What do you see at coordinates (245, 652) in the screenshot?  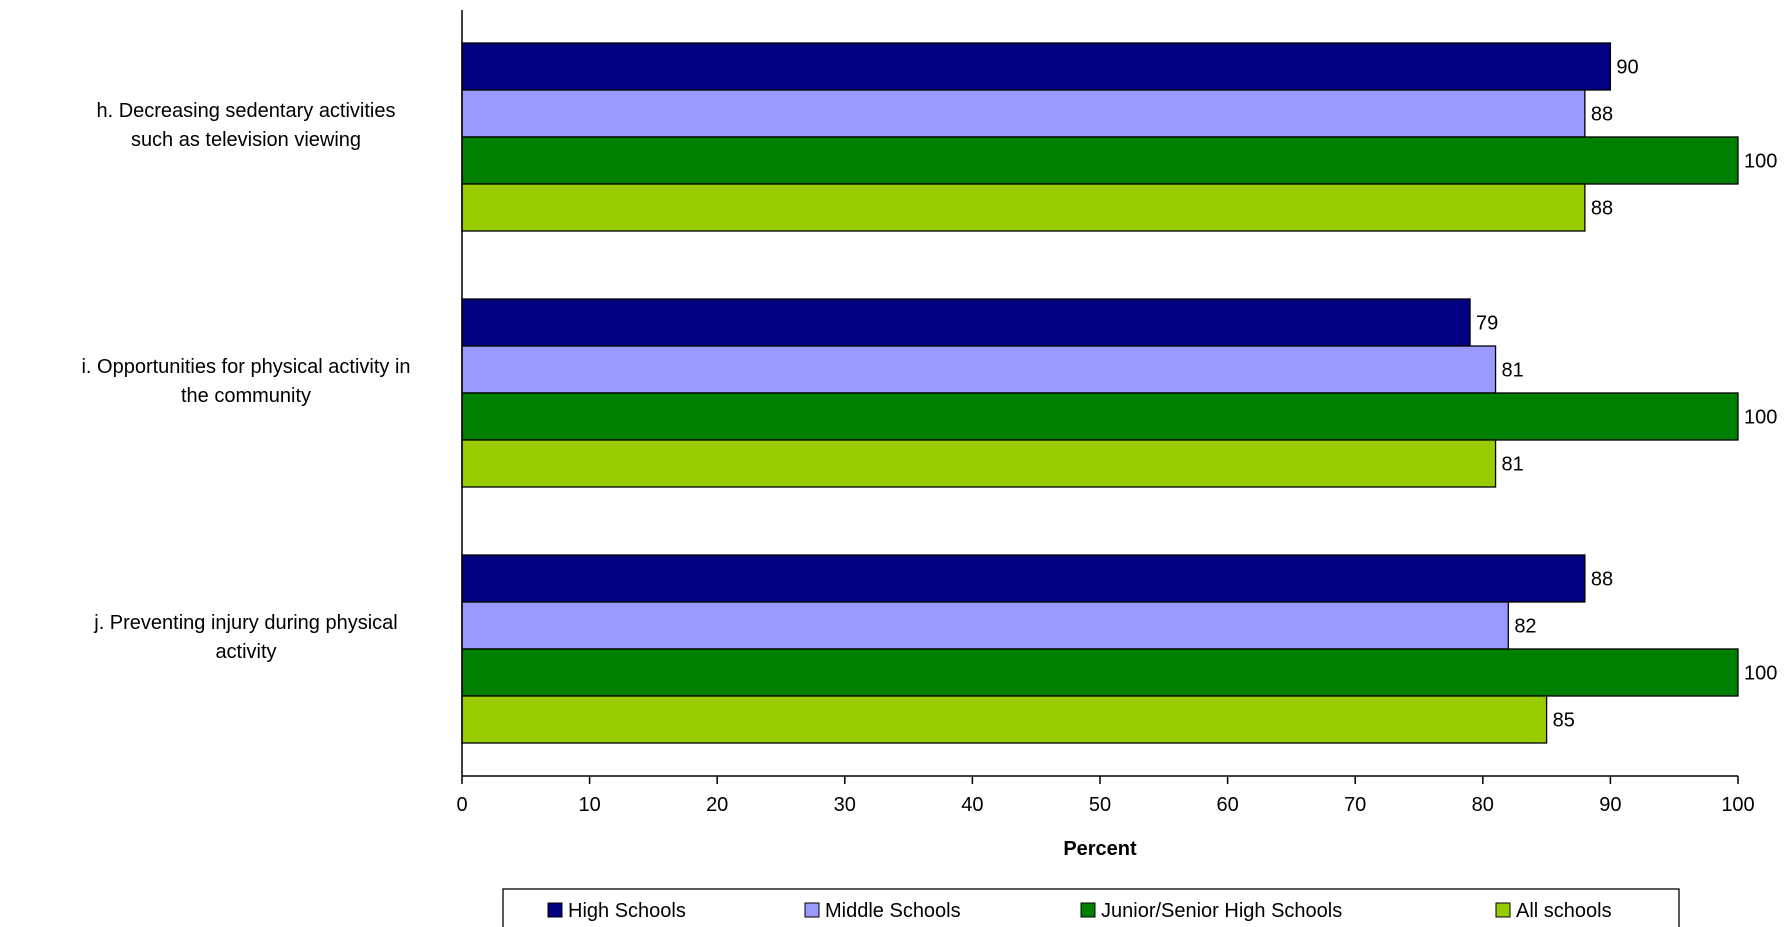 I see `category-label: activity` at bounding box center [245, 652].